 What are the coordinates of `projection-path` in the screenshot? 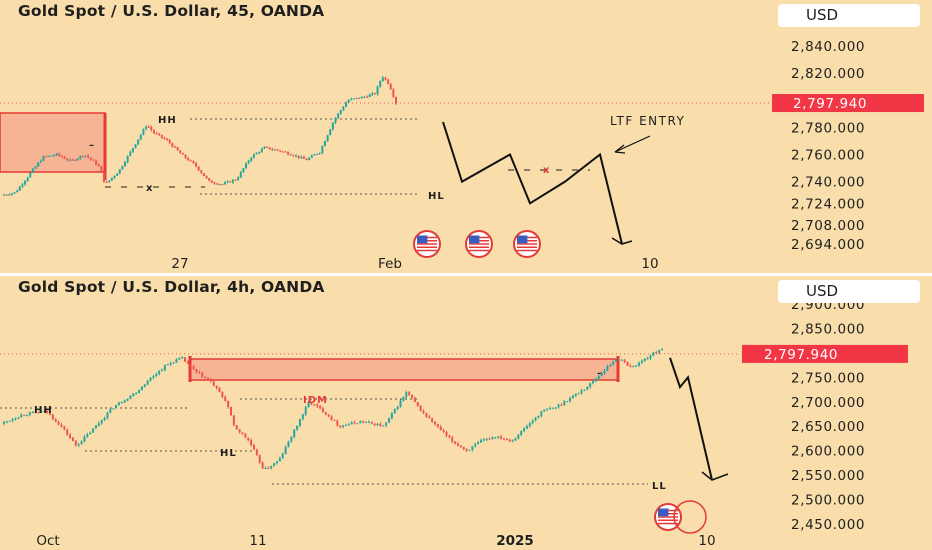 It's located at (532, 183).